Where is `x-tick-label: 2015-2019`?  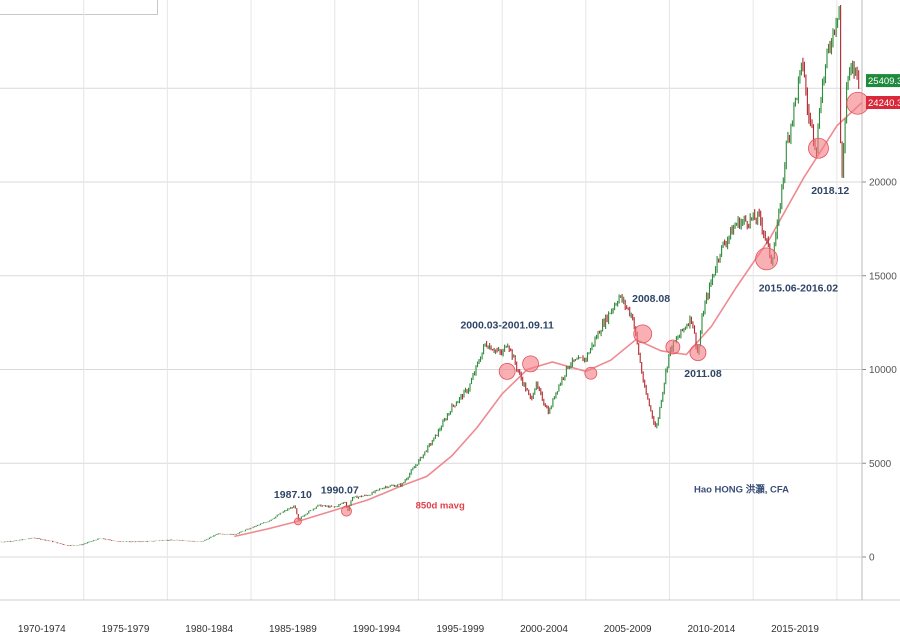
x-tick-label: 2015-2019 is located at coordinates (795, 629).